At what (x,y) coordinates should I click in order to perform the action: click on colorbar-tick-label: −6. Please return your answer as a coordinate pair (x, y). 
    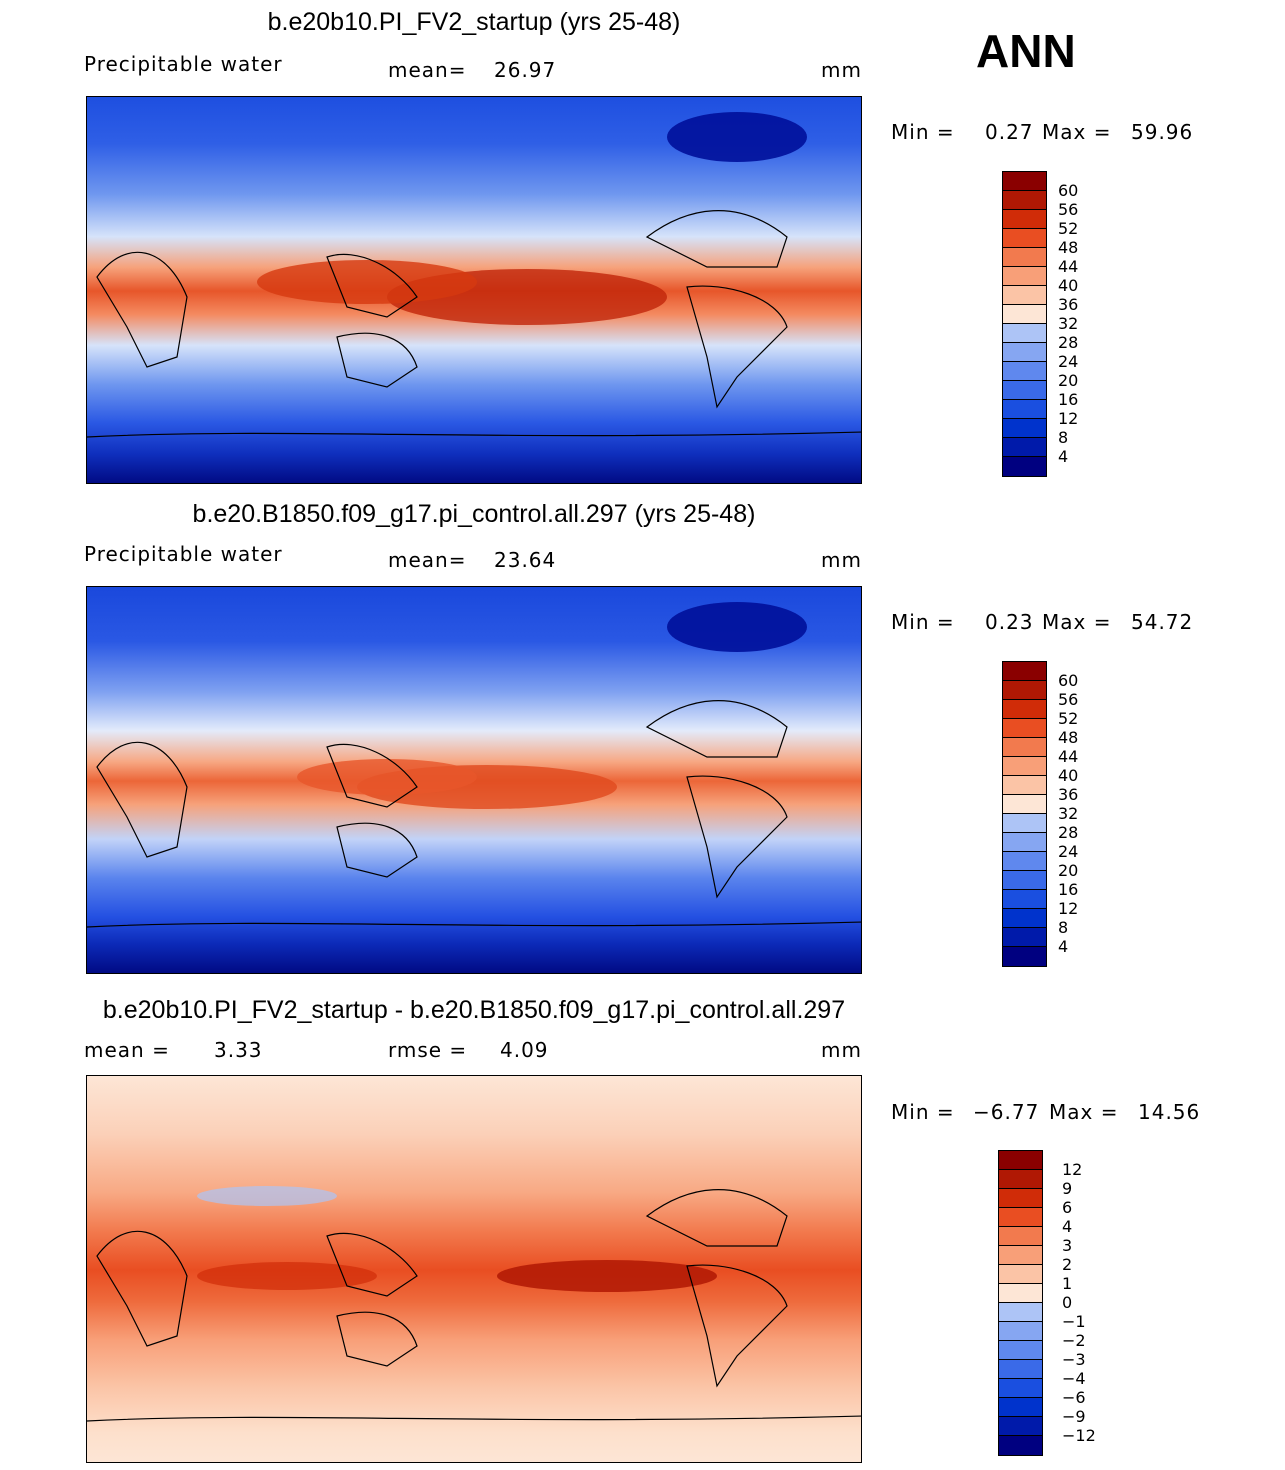
    Looking at the image, I should click on (1074, 1397).